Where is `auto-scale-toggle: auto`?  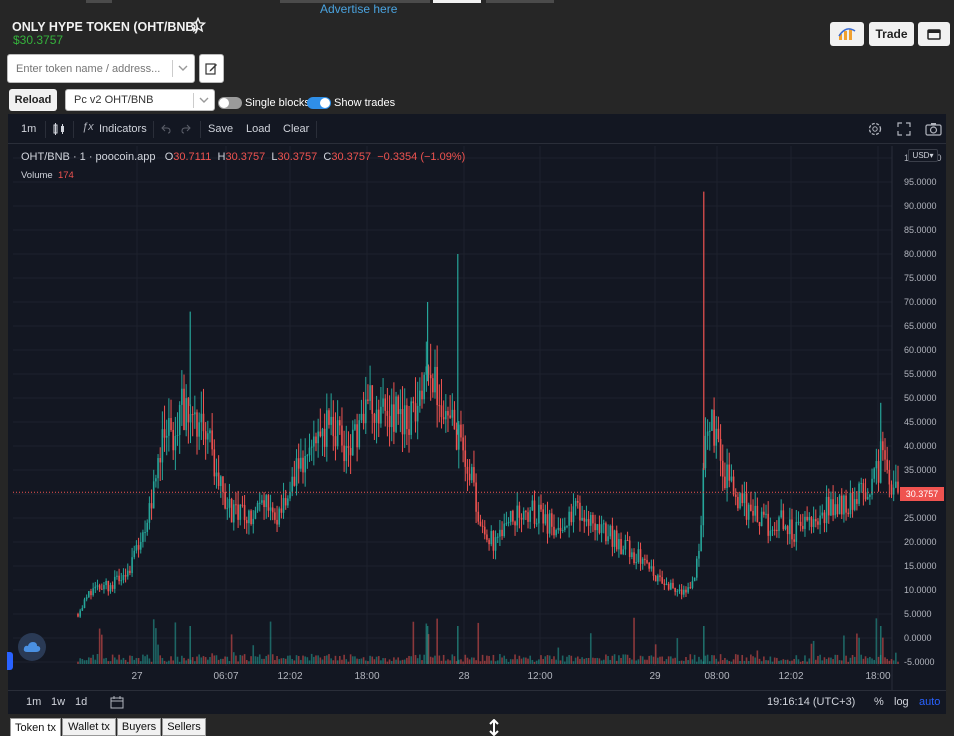 auto-scale-toggle: auto is located at coordinates (930, 702).